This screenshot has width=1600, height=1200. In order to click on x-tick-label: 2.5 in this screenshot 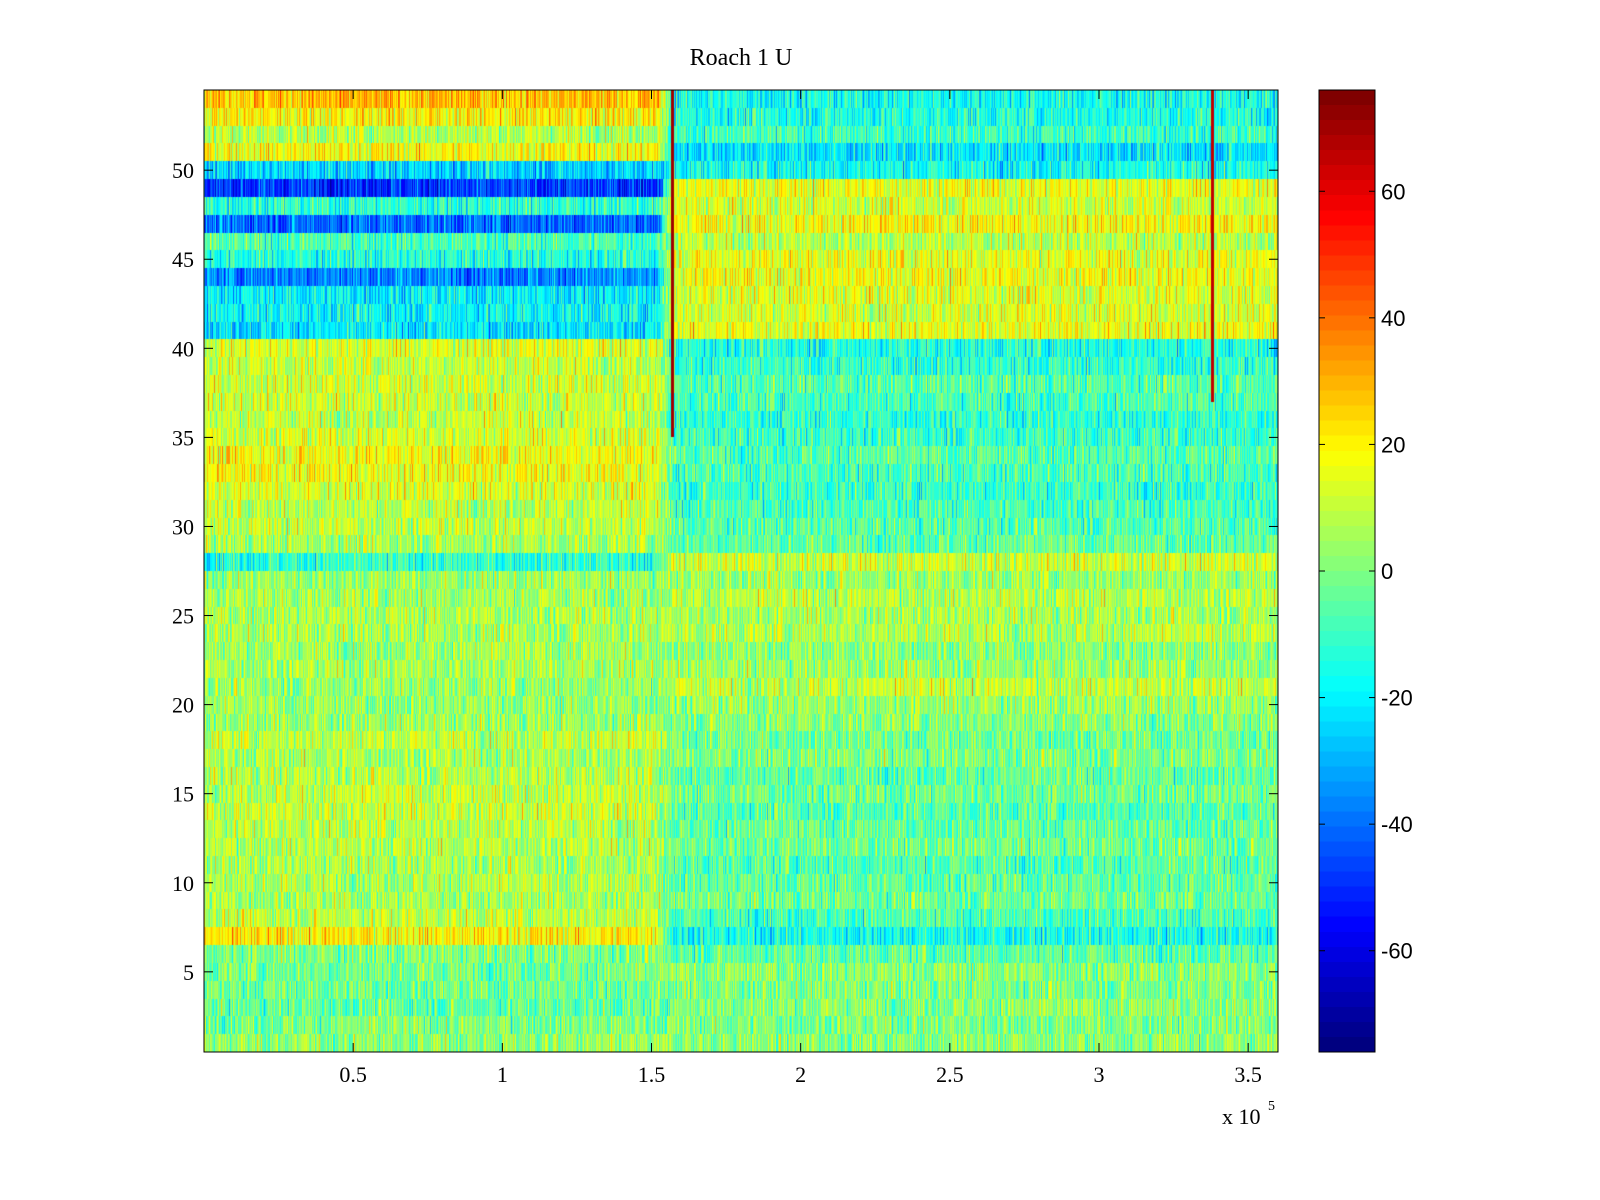, I will do `click(950, 1074)`.